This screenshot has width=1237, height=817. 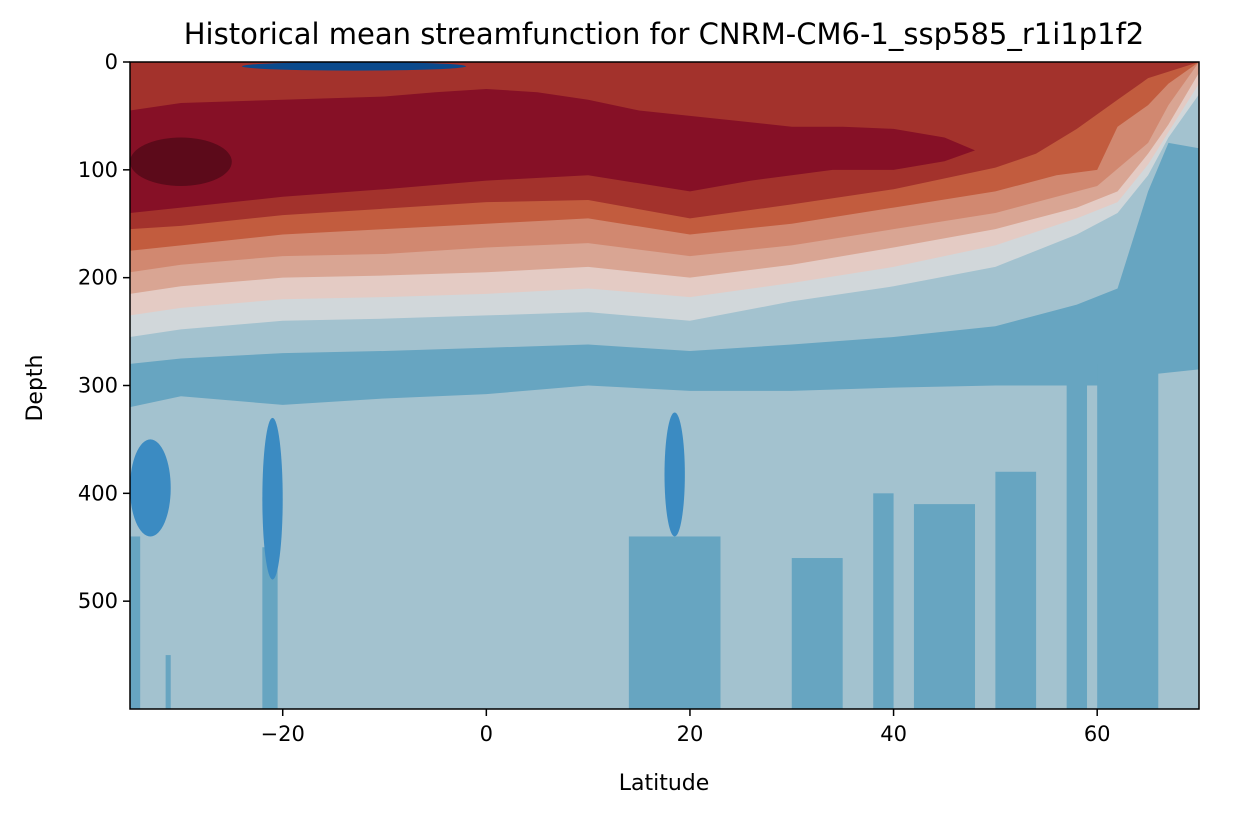 I want to click on y-axis-label: Depth, so click(x=35, y=387).